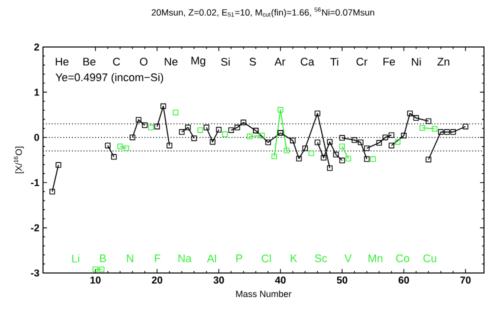 This screenshot has height=320, width=500. I want to click on annotation: He, so click(62, 62).